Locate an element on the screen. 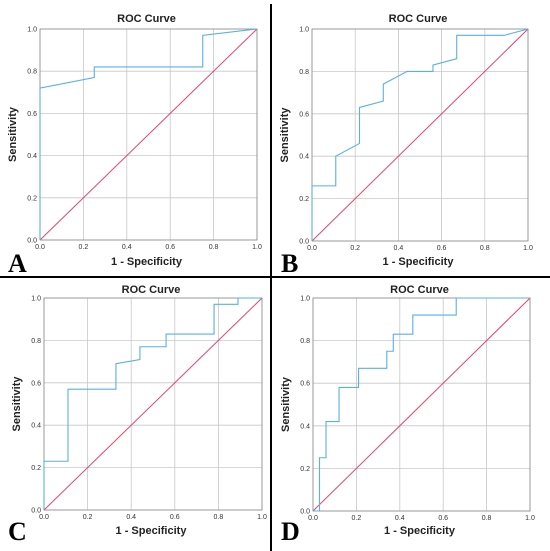 The image size is (550, 551). panel-letter: B is located at coordinates (289, 263).